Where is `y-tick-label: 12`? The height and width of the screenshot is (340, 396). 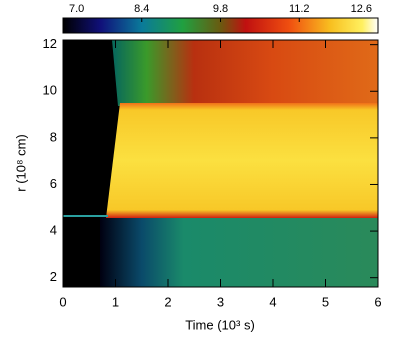 y-tick-label: 12 is located at coordinates (50, 43).